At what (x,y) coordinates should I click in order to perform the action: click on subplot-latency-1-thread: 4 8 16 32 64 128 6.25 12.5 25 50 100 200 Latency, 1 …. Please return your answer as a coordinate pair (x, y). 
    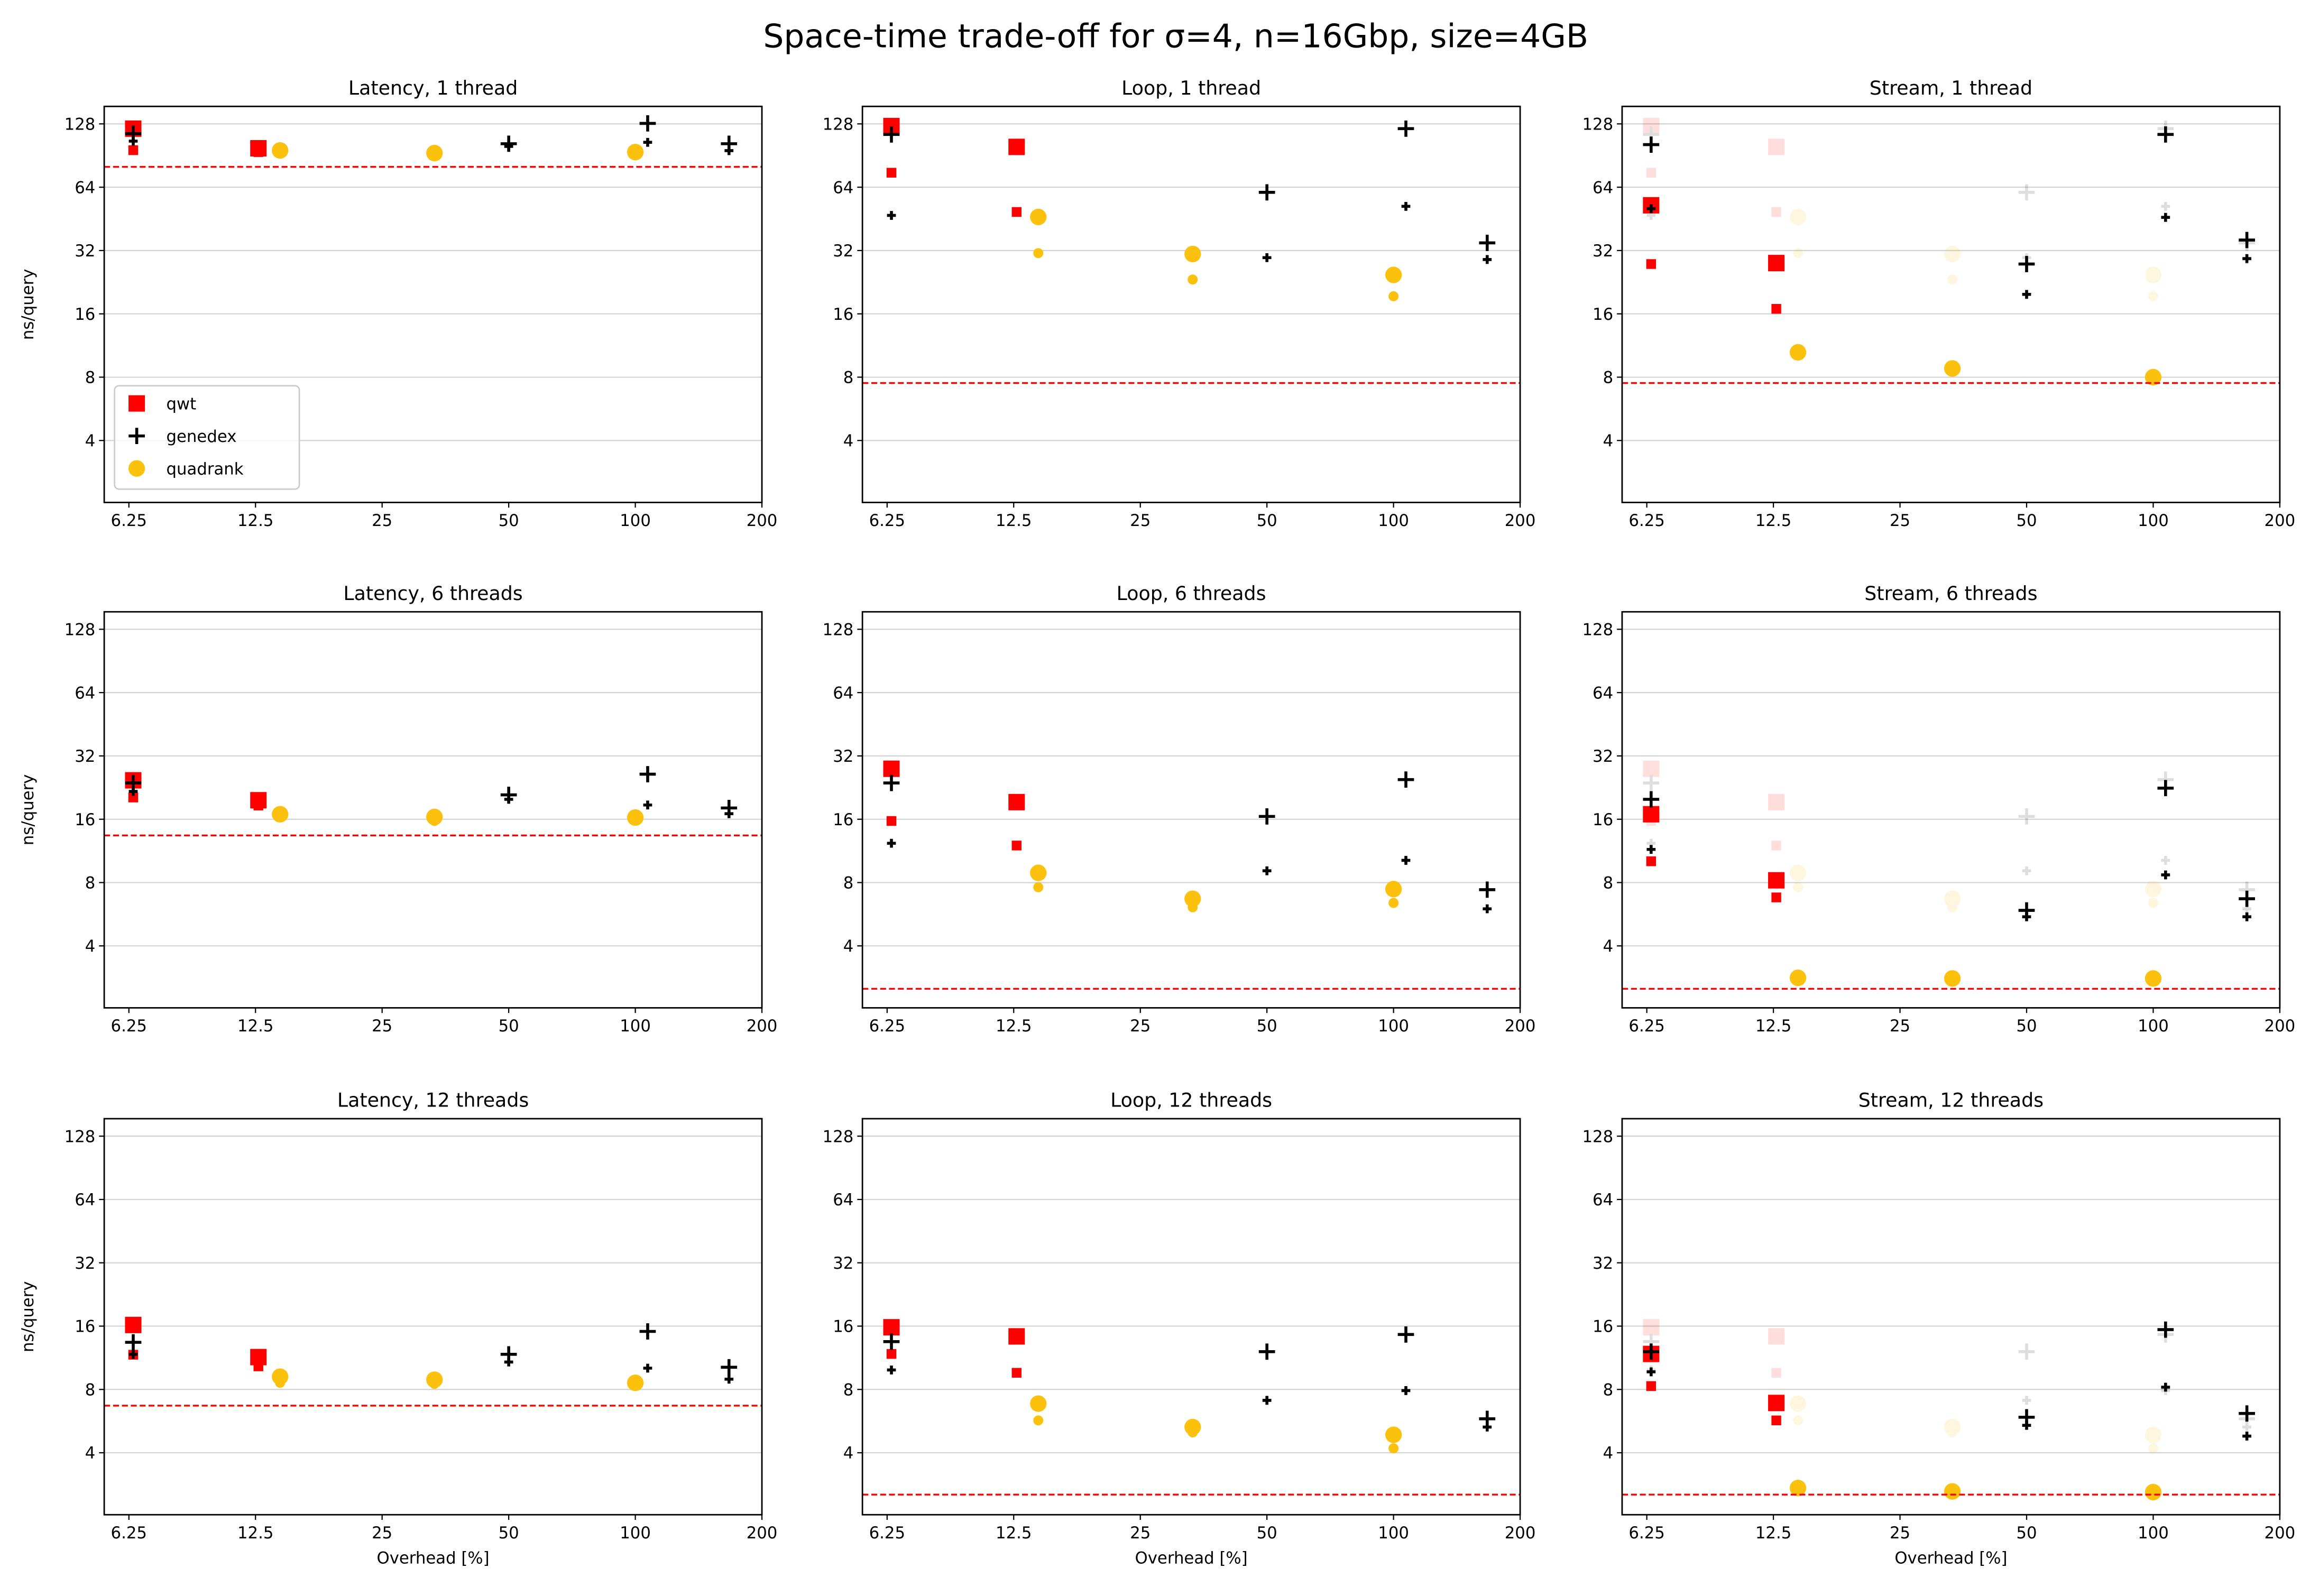
    Looking at the image, I should click on (398, 303).